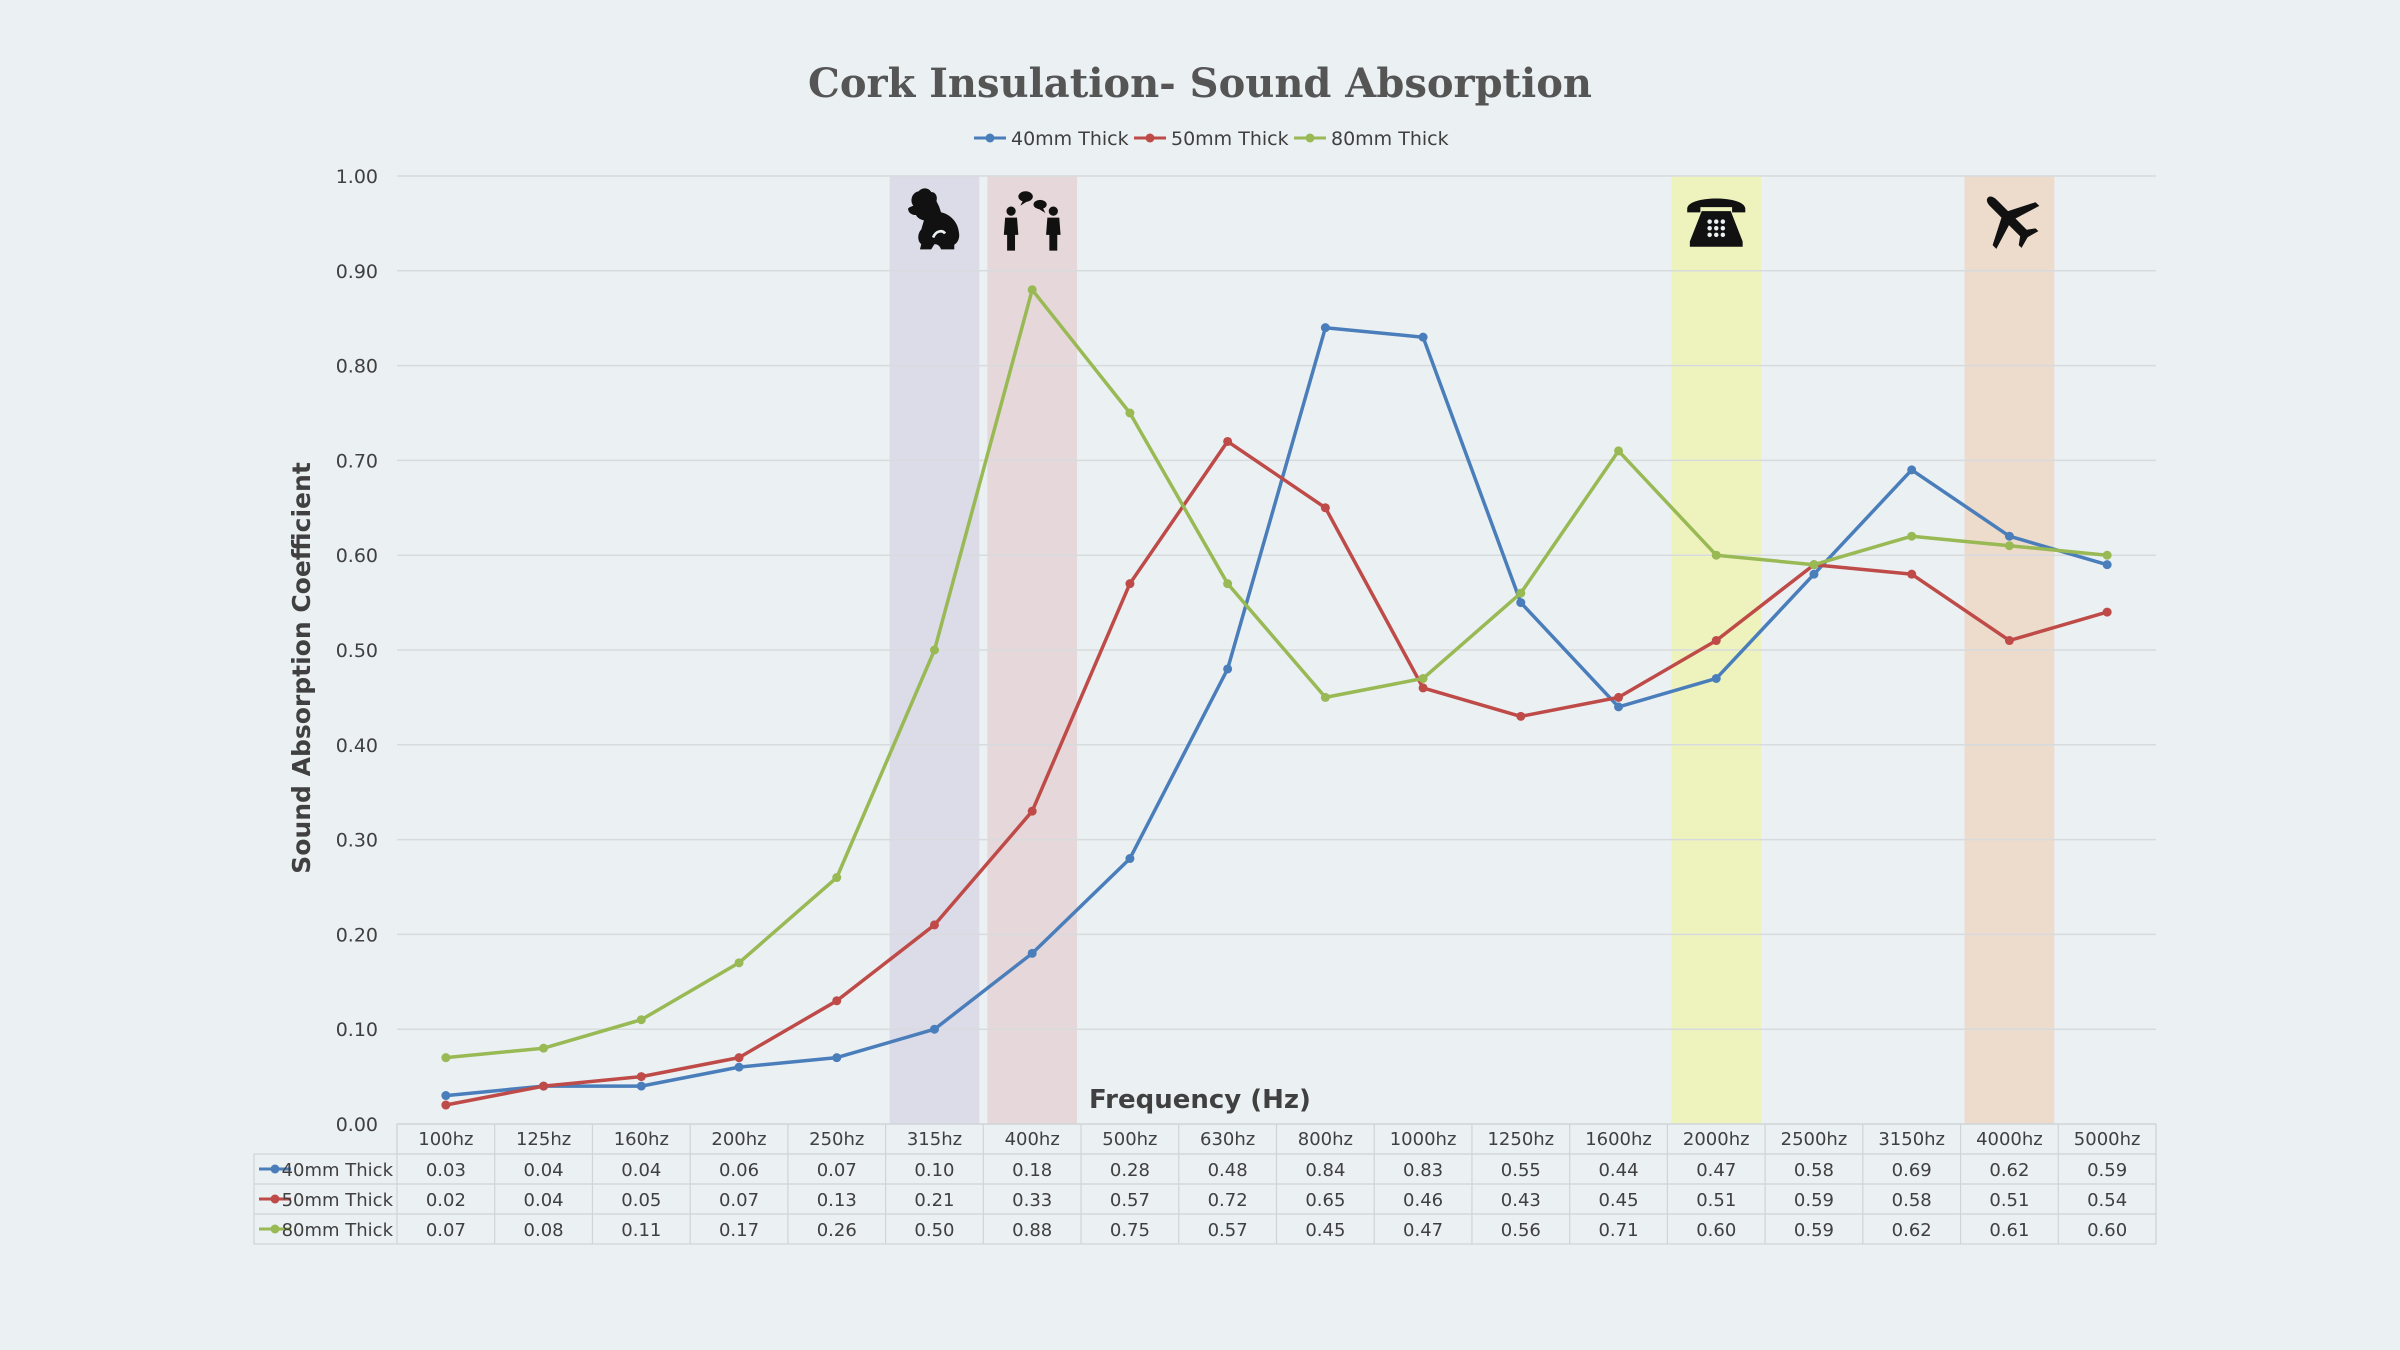 The height and width of the screenshot is (1350, 2400). I want to click on data-label: 0.17, so click(739, 1230).